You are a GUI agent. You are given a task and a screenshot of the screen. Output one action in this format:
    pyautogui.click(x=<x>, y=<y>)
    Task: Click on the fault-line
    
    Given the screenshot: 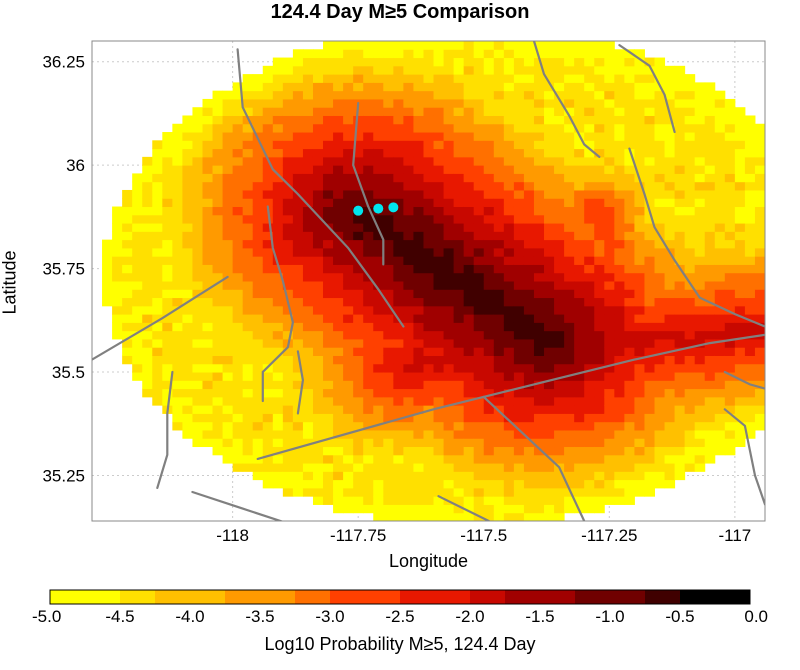 What is the action you would take?
    pyautogui.click(x=368, y=183)
    